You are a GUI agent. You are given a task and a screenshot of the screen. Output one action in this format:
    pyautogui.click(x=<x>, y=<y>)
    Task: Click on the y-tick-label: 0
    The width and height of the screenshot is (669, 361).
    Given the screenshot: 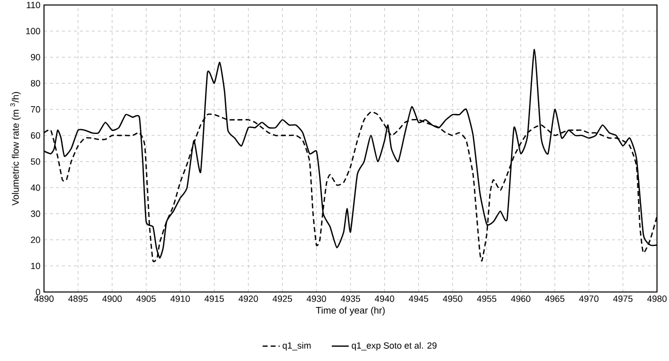 What is the action you would take?
    pyautogui.click(x=38, y=292)
    